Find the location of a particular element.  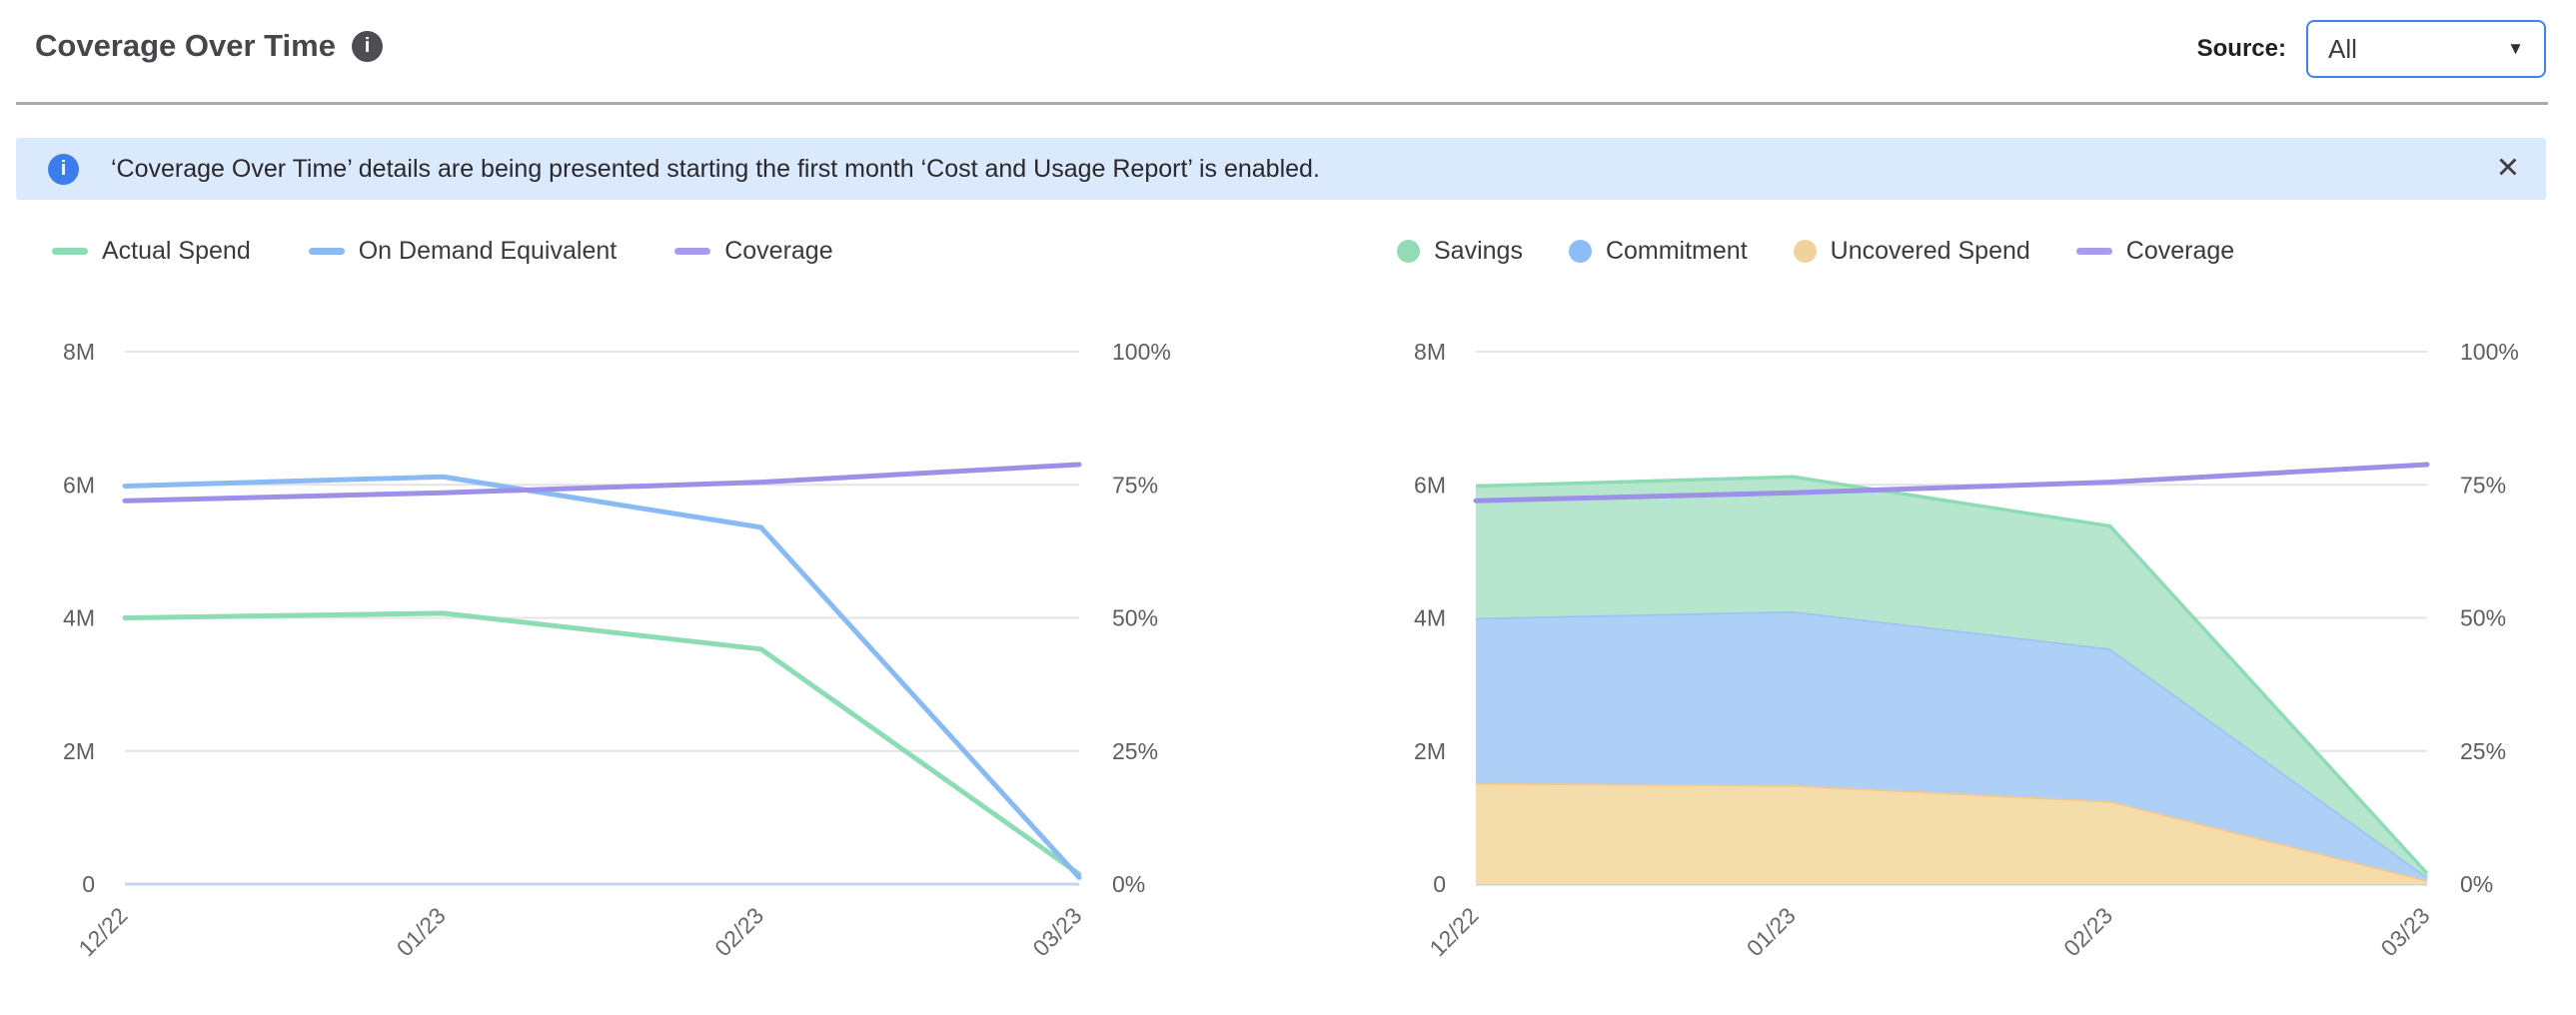

actual-spend-legend-marker is located at coordinates (70, 251).